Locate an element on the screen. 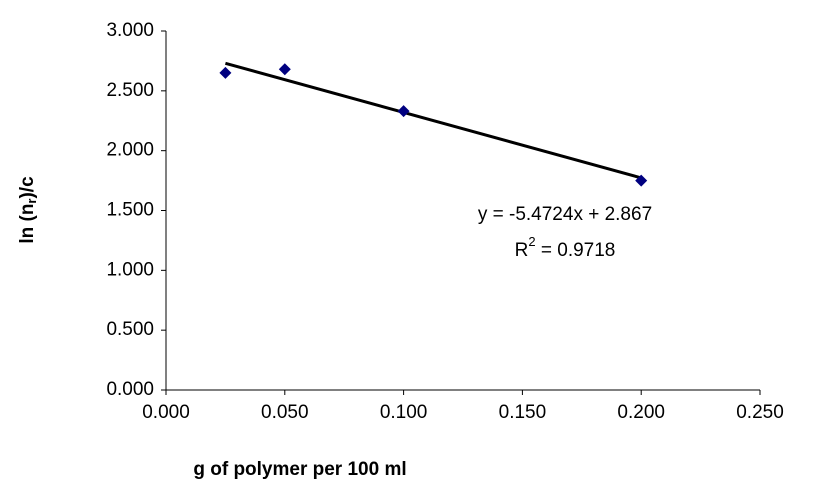  trendline is located at coordinates (433, 120).